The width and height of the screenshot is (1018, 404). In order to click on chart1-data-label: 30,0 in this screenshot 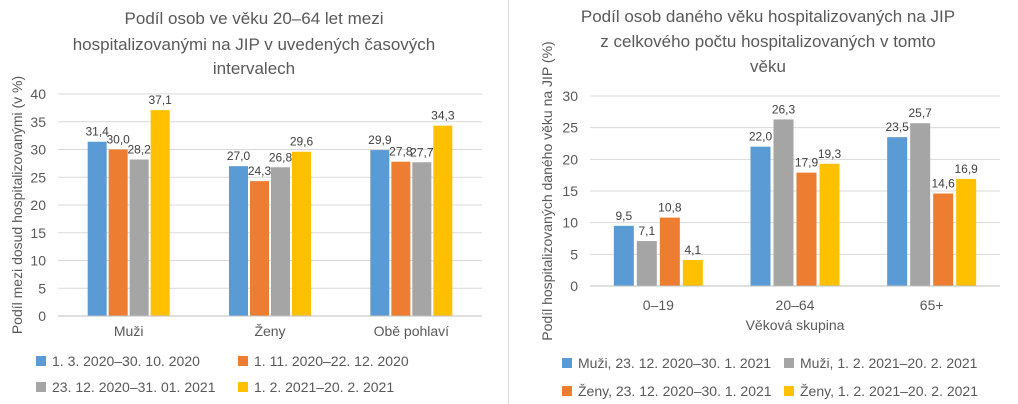, I will do `click(118, 140)`.